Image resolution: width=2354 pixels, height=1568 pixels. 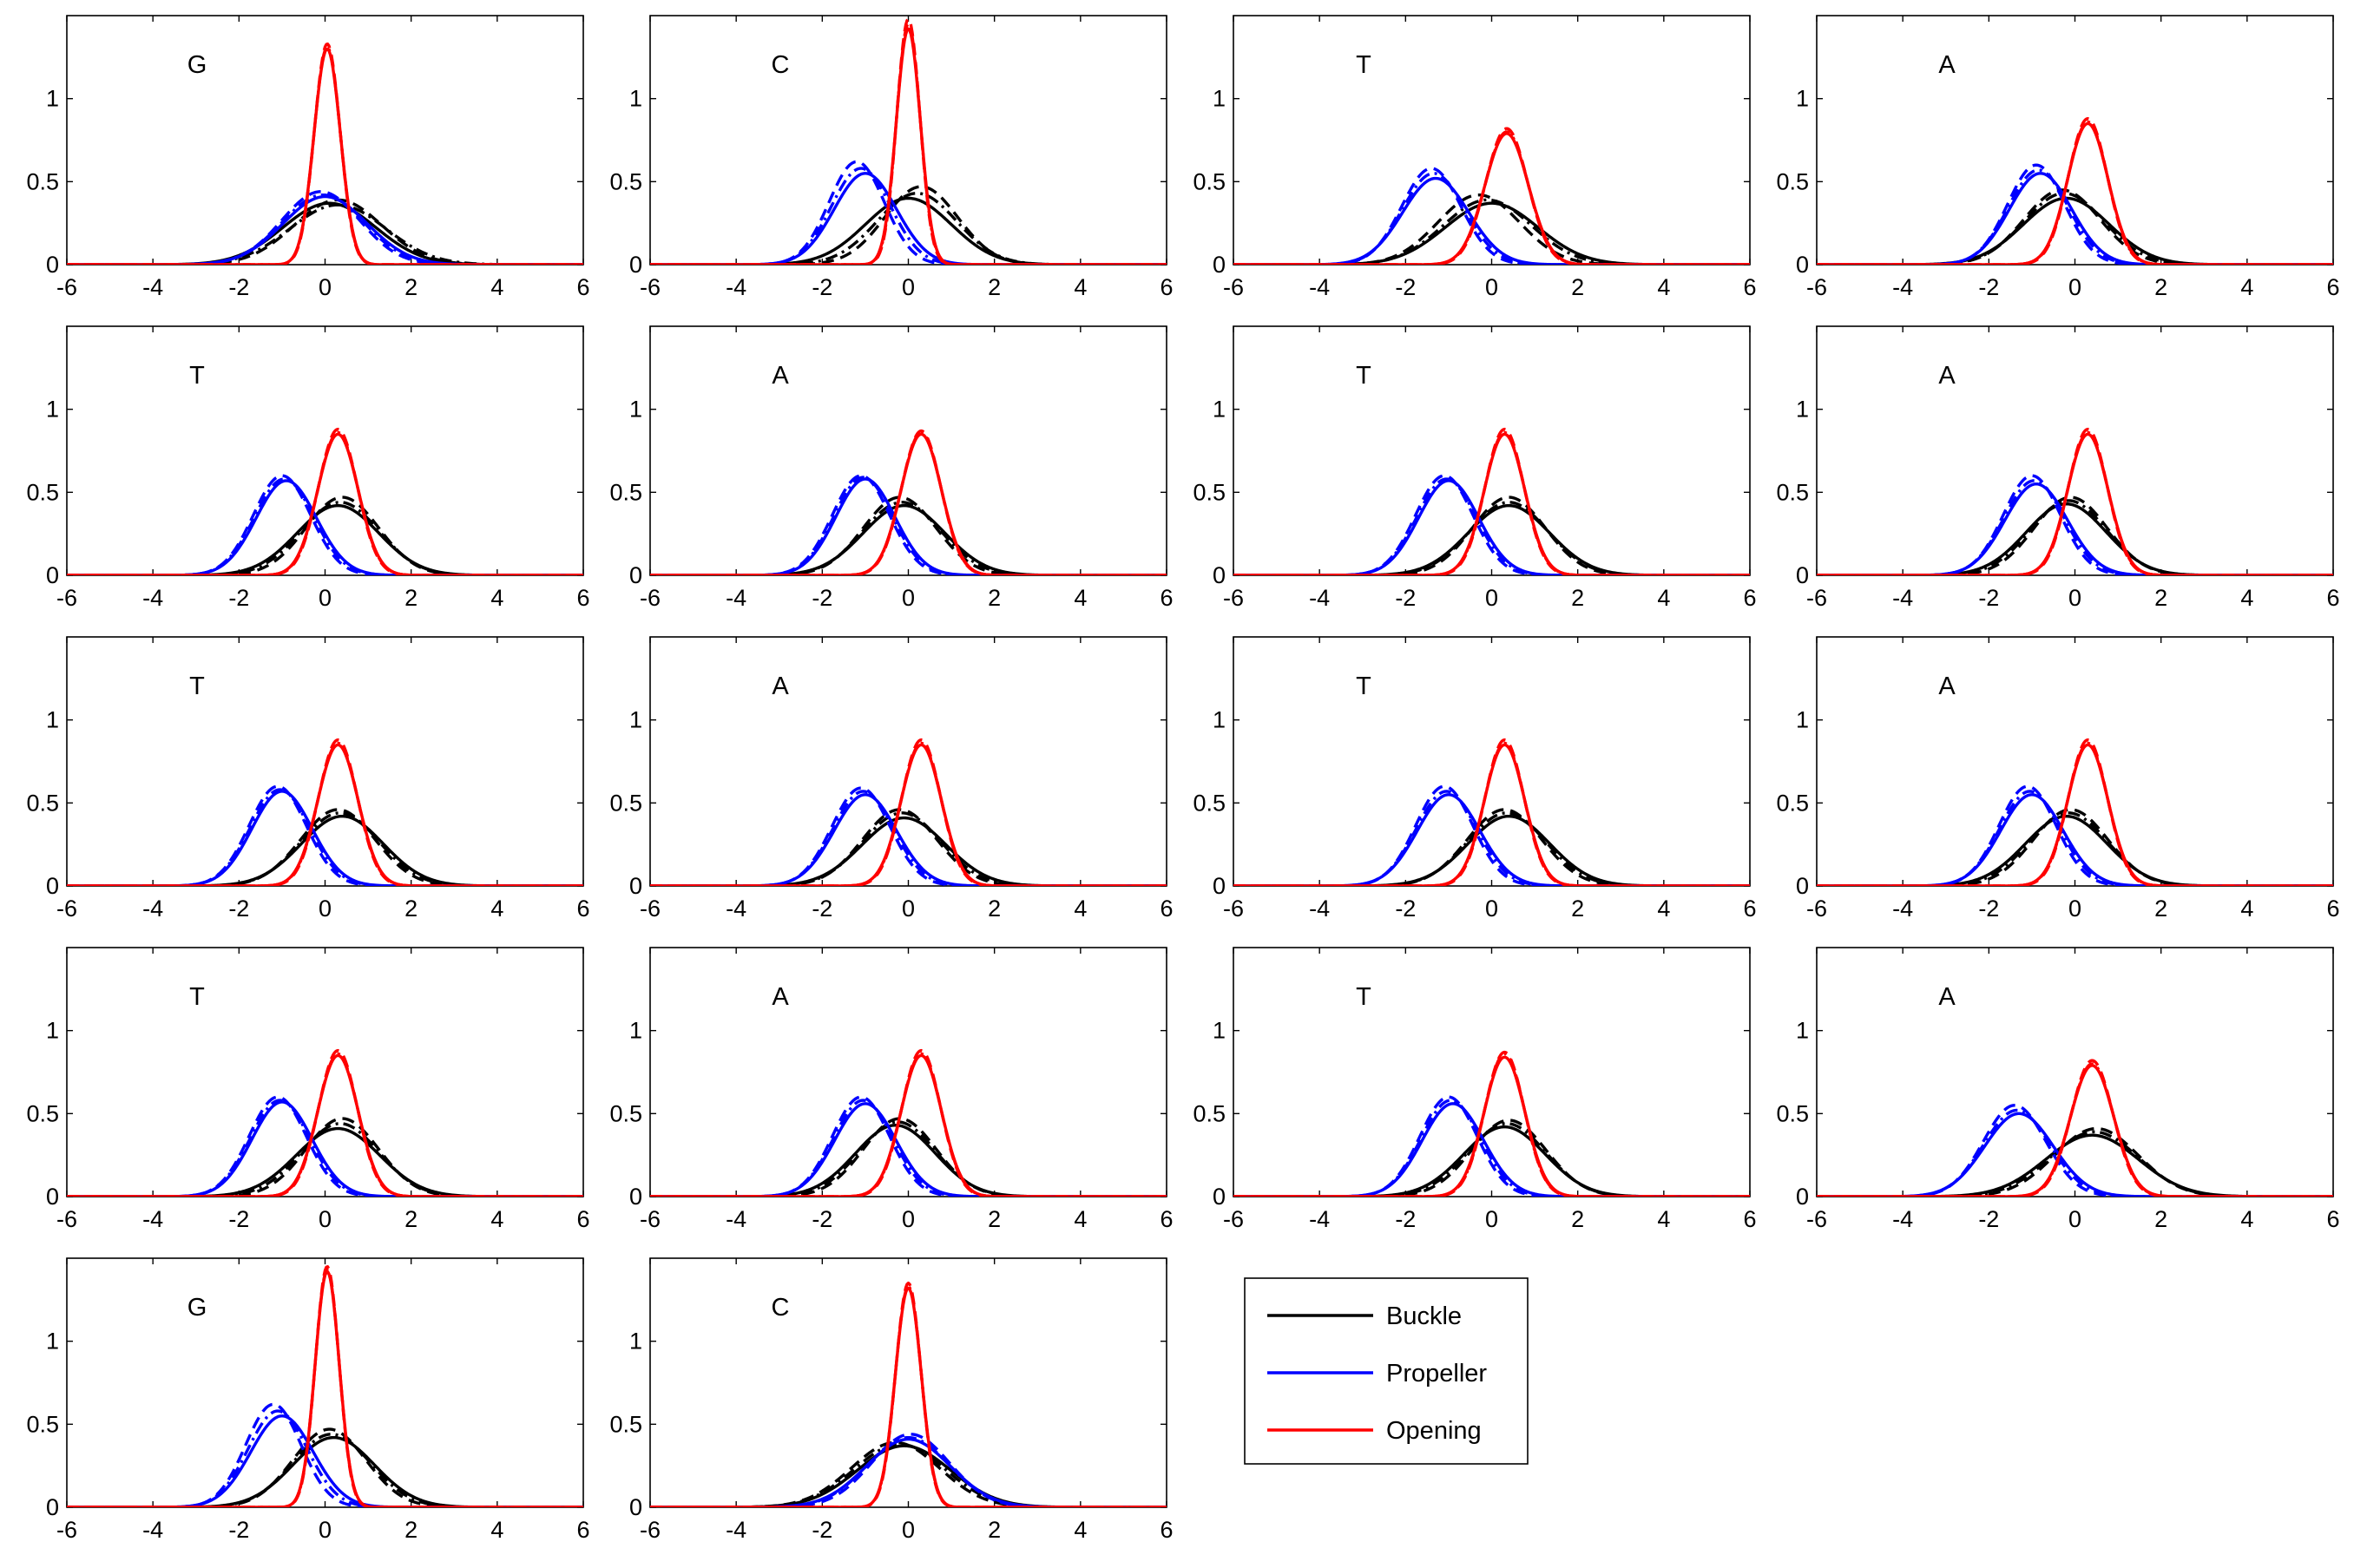 I want to click on subplot-17: -6 -4 -2 0 2 4 6 0 0.5 1 G, so click(x=308, y=1400).